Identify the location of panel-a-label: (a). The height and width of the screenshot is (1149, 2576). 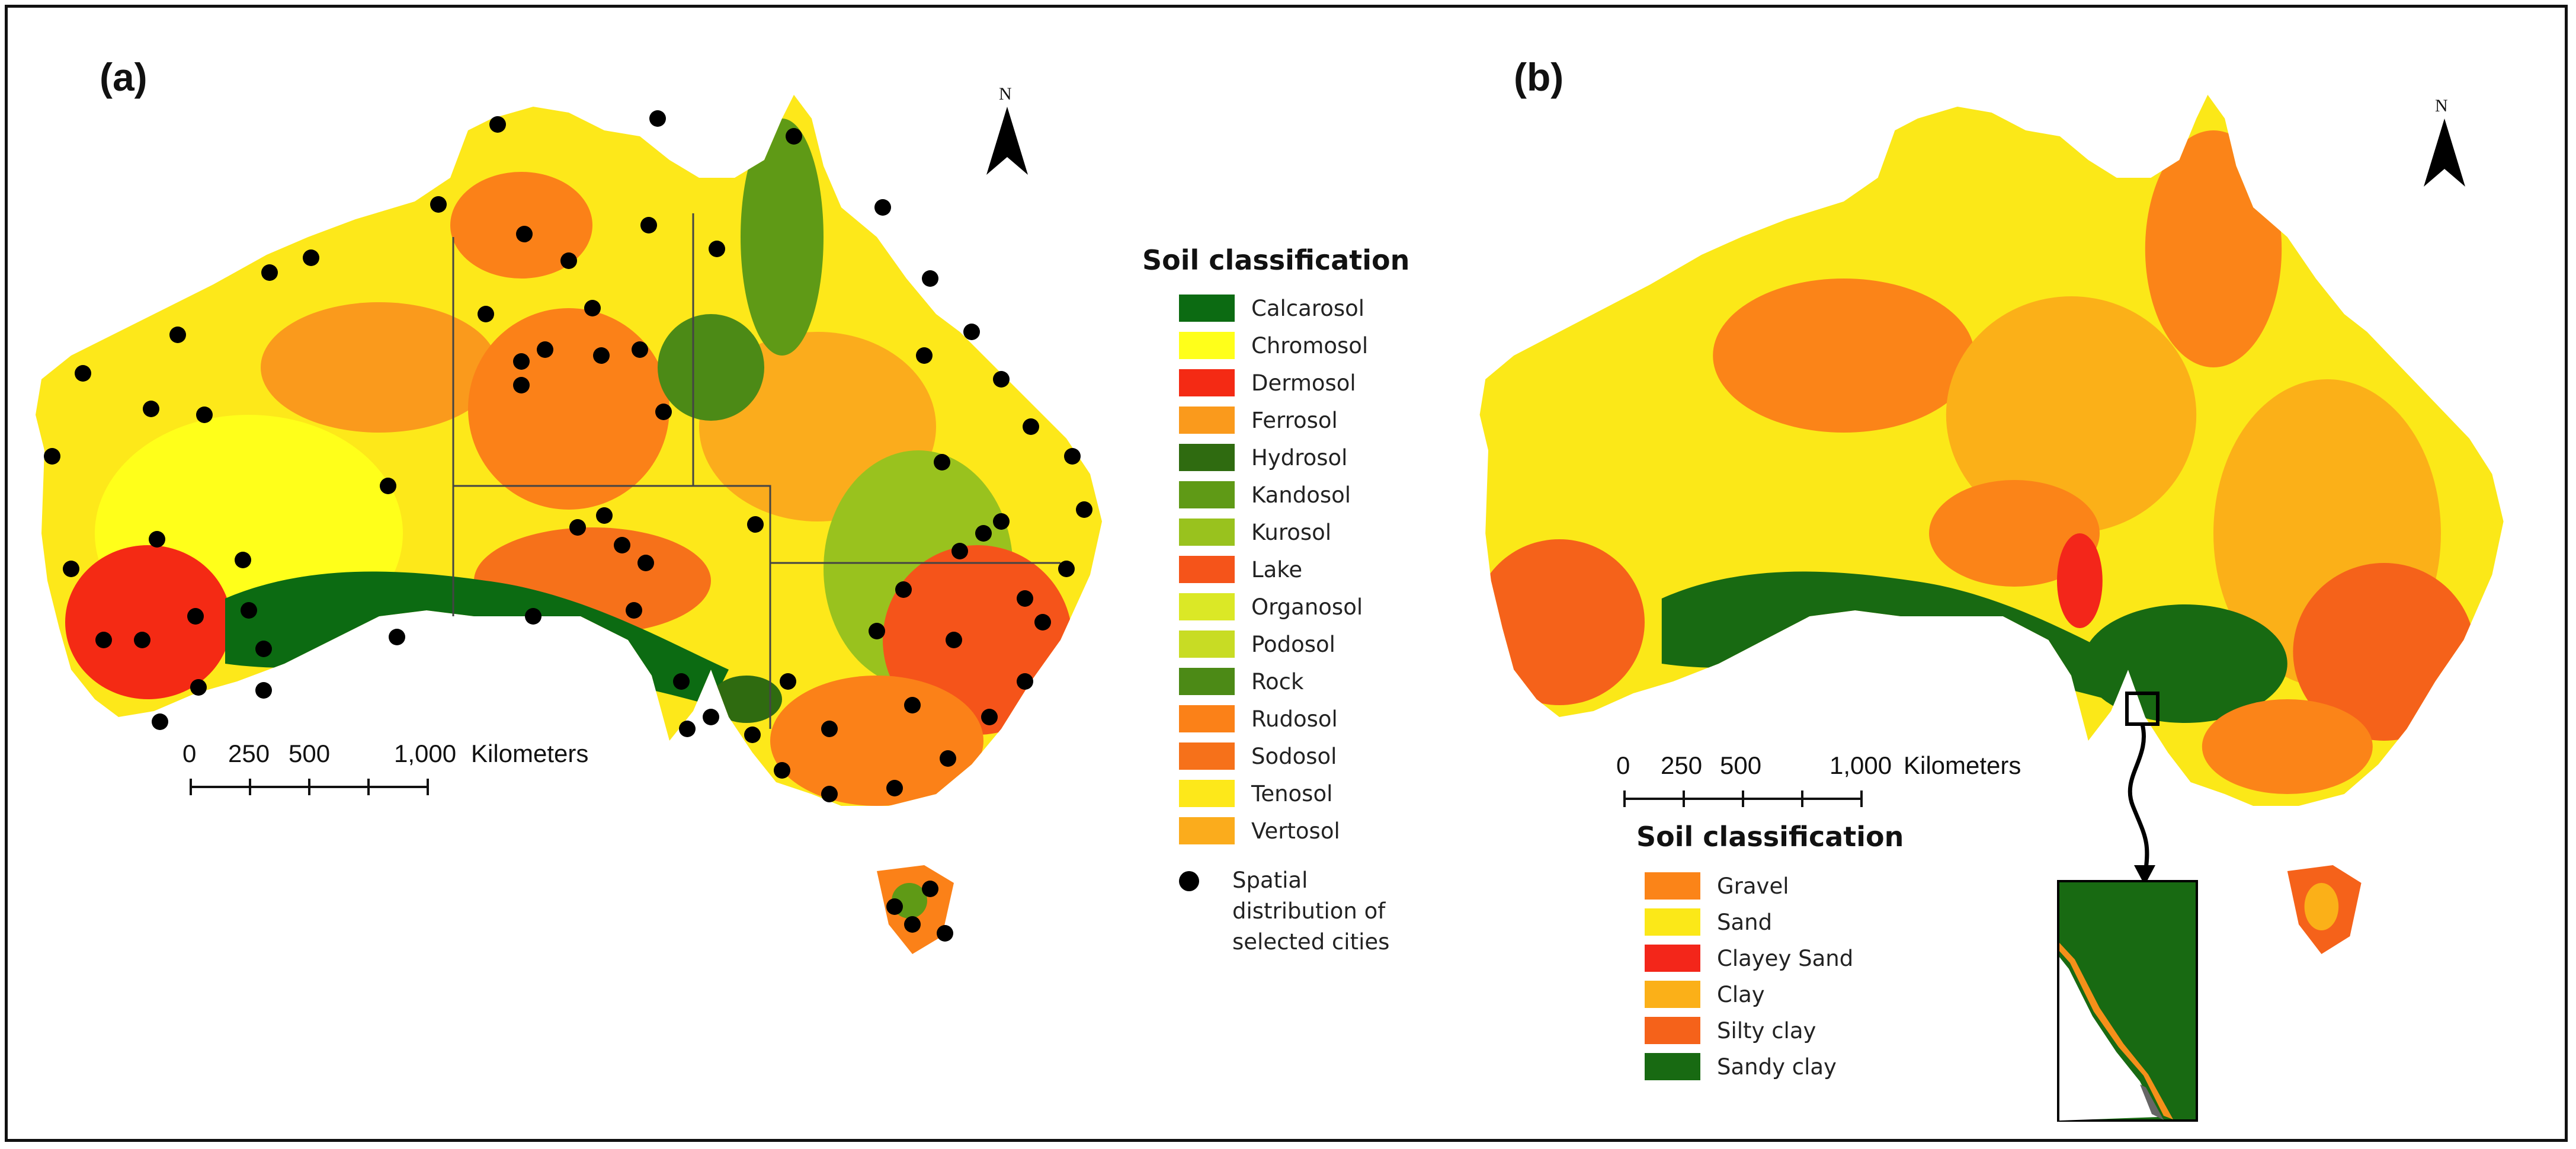
(124, 77).